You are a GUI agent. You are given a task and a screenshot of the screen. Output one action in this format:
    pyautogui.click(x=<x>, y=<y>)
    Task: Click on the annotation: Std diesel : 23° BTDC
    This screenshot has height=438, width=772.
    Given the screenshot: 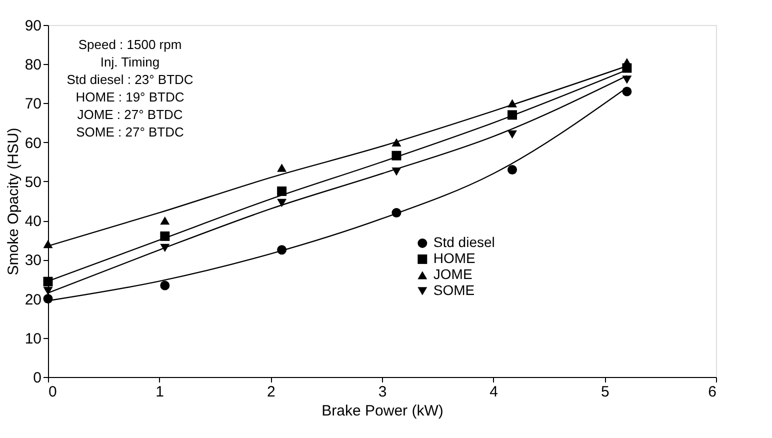 What is the action you would take?
    pyautogui.click(x=130, y=79)
    